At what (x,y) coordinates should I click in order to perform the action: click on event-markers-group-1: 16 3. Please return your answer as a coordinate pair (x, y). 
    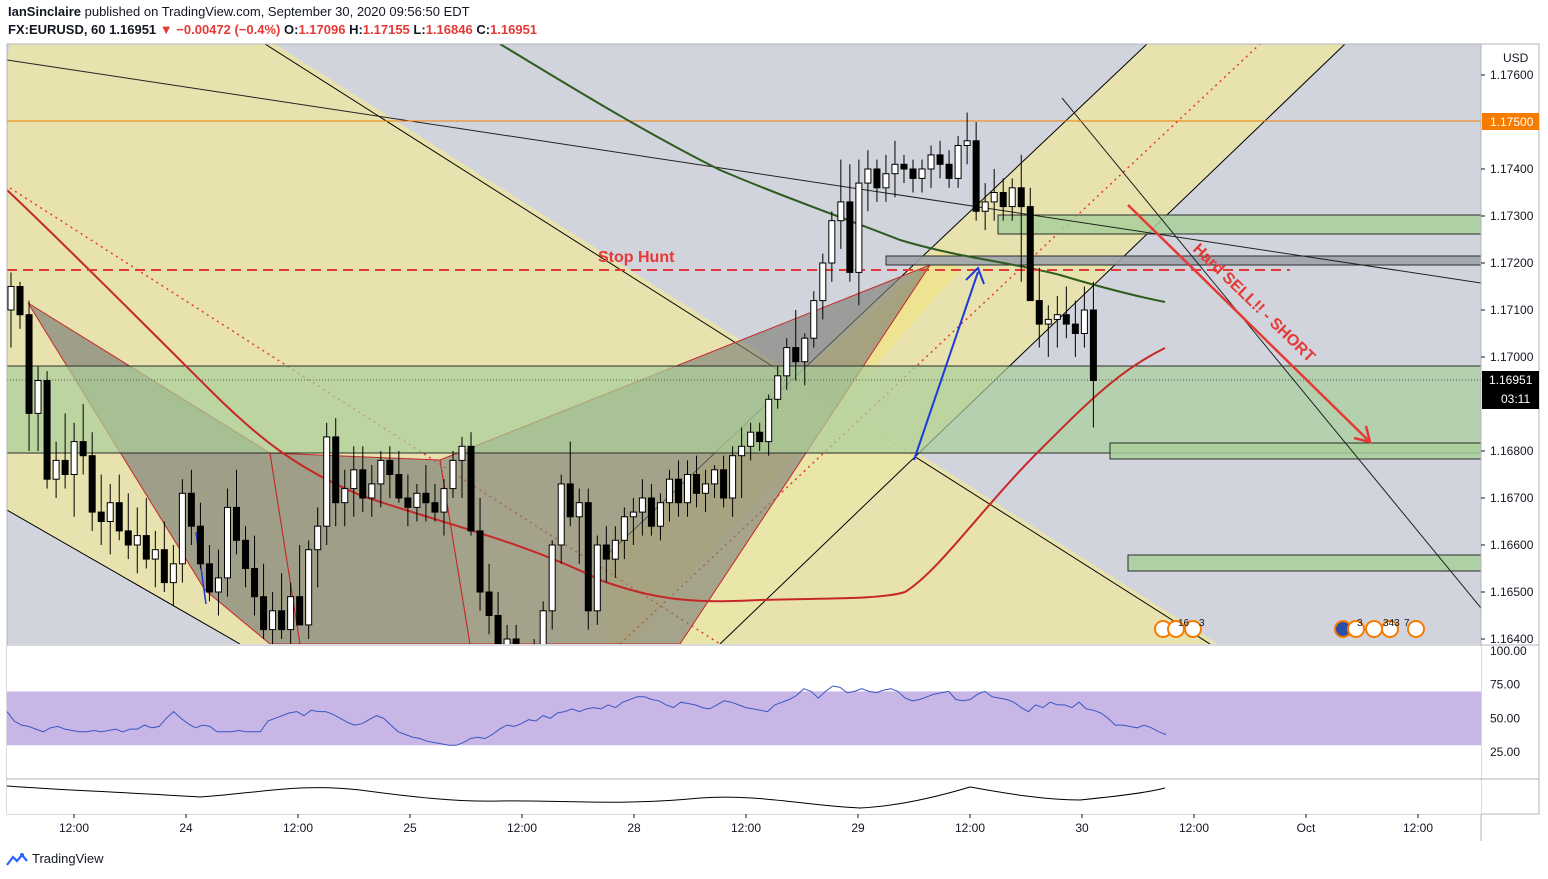
    Looking at the image, I should click on (1179, 628).